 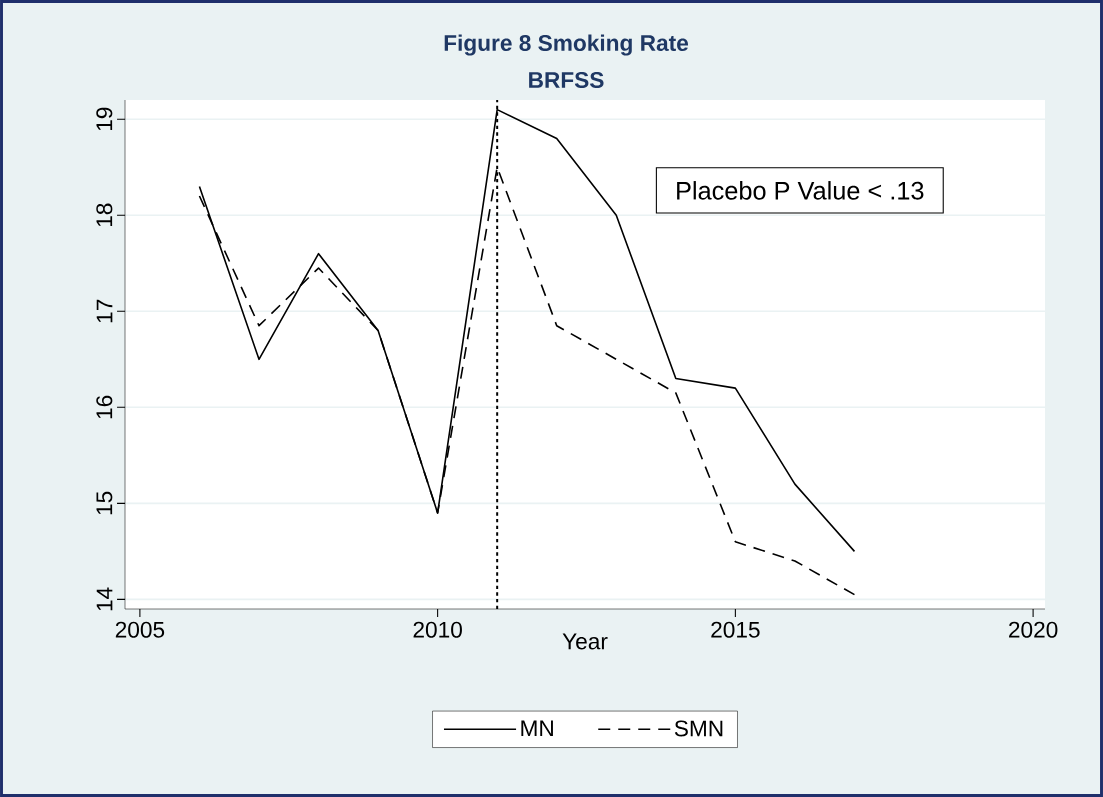 What do you see at coordinates (104, 407) in the screenshot?
I see `y-tick-label: 16` at bounding box center [104, 407].